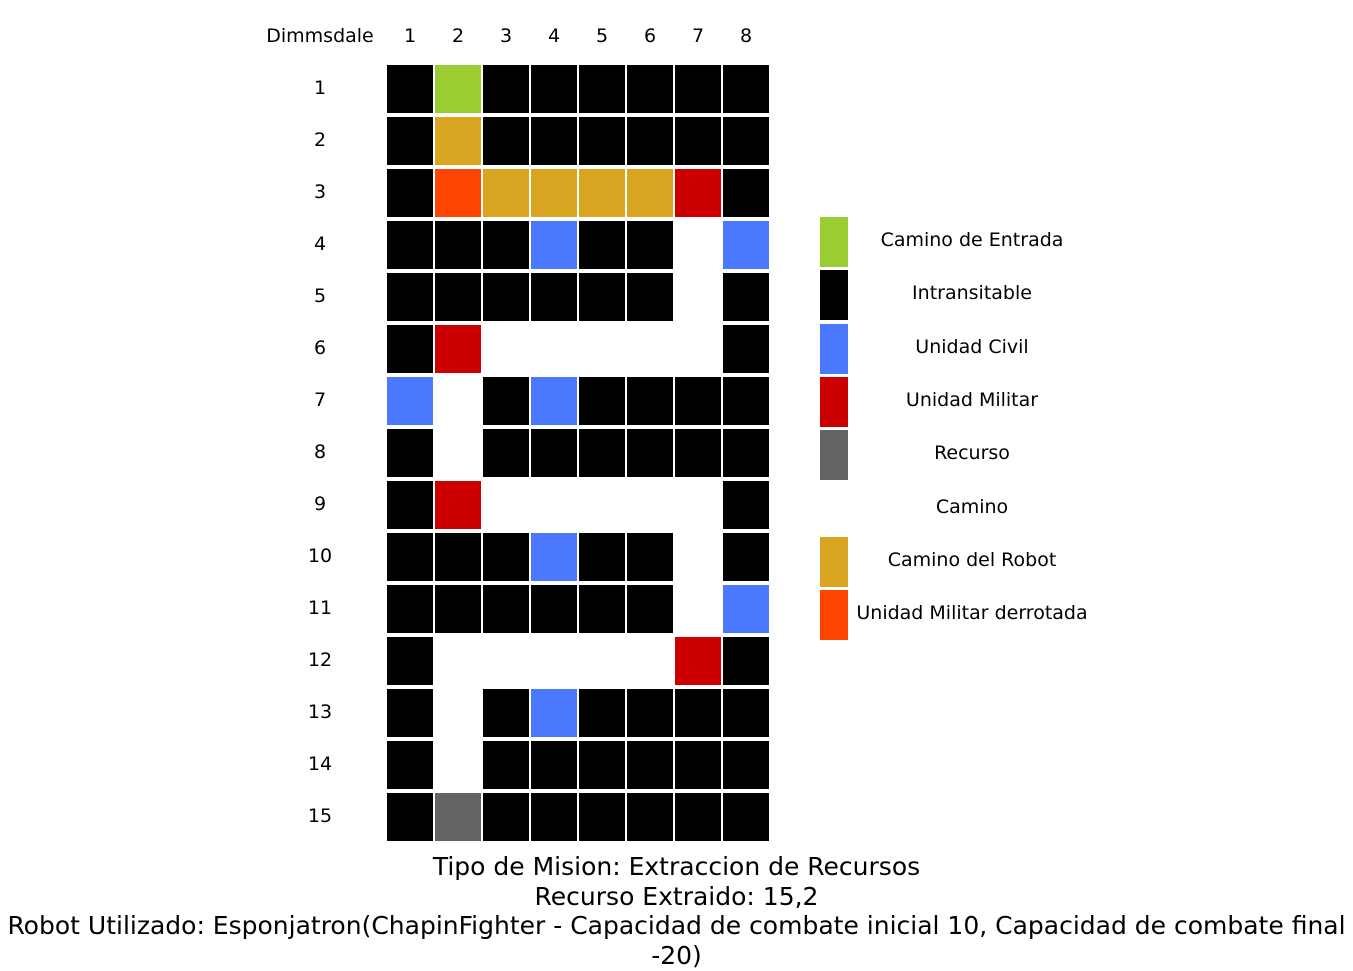 The width and height of the screenshot is (1353, 971). What do you see at coordinates (320, 400) in the screenshot?
I see `row-header: 7` at bounding box center [320, 400].